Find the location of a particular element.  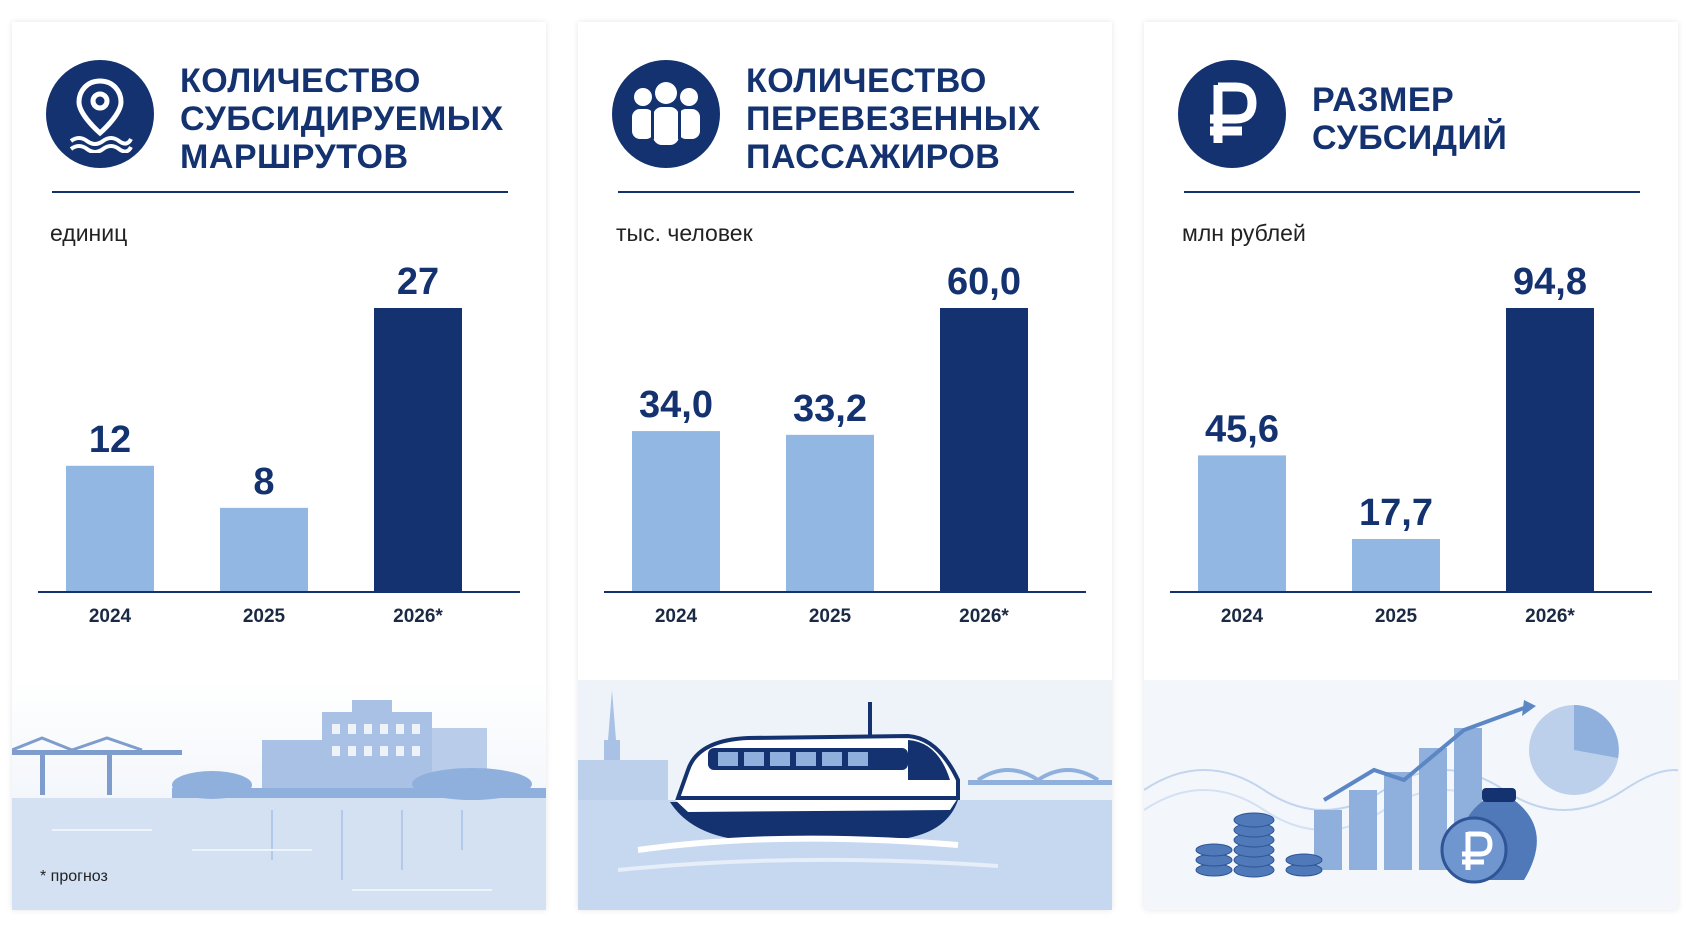

panel-title: КОЛИЧЕСТВО ПЕРЕВЕЗЕННЫХ ПАССАЖИРОВ is located at coordinates (921, 119).